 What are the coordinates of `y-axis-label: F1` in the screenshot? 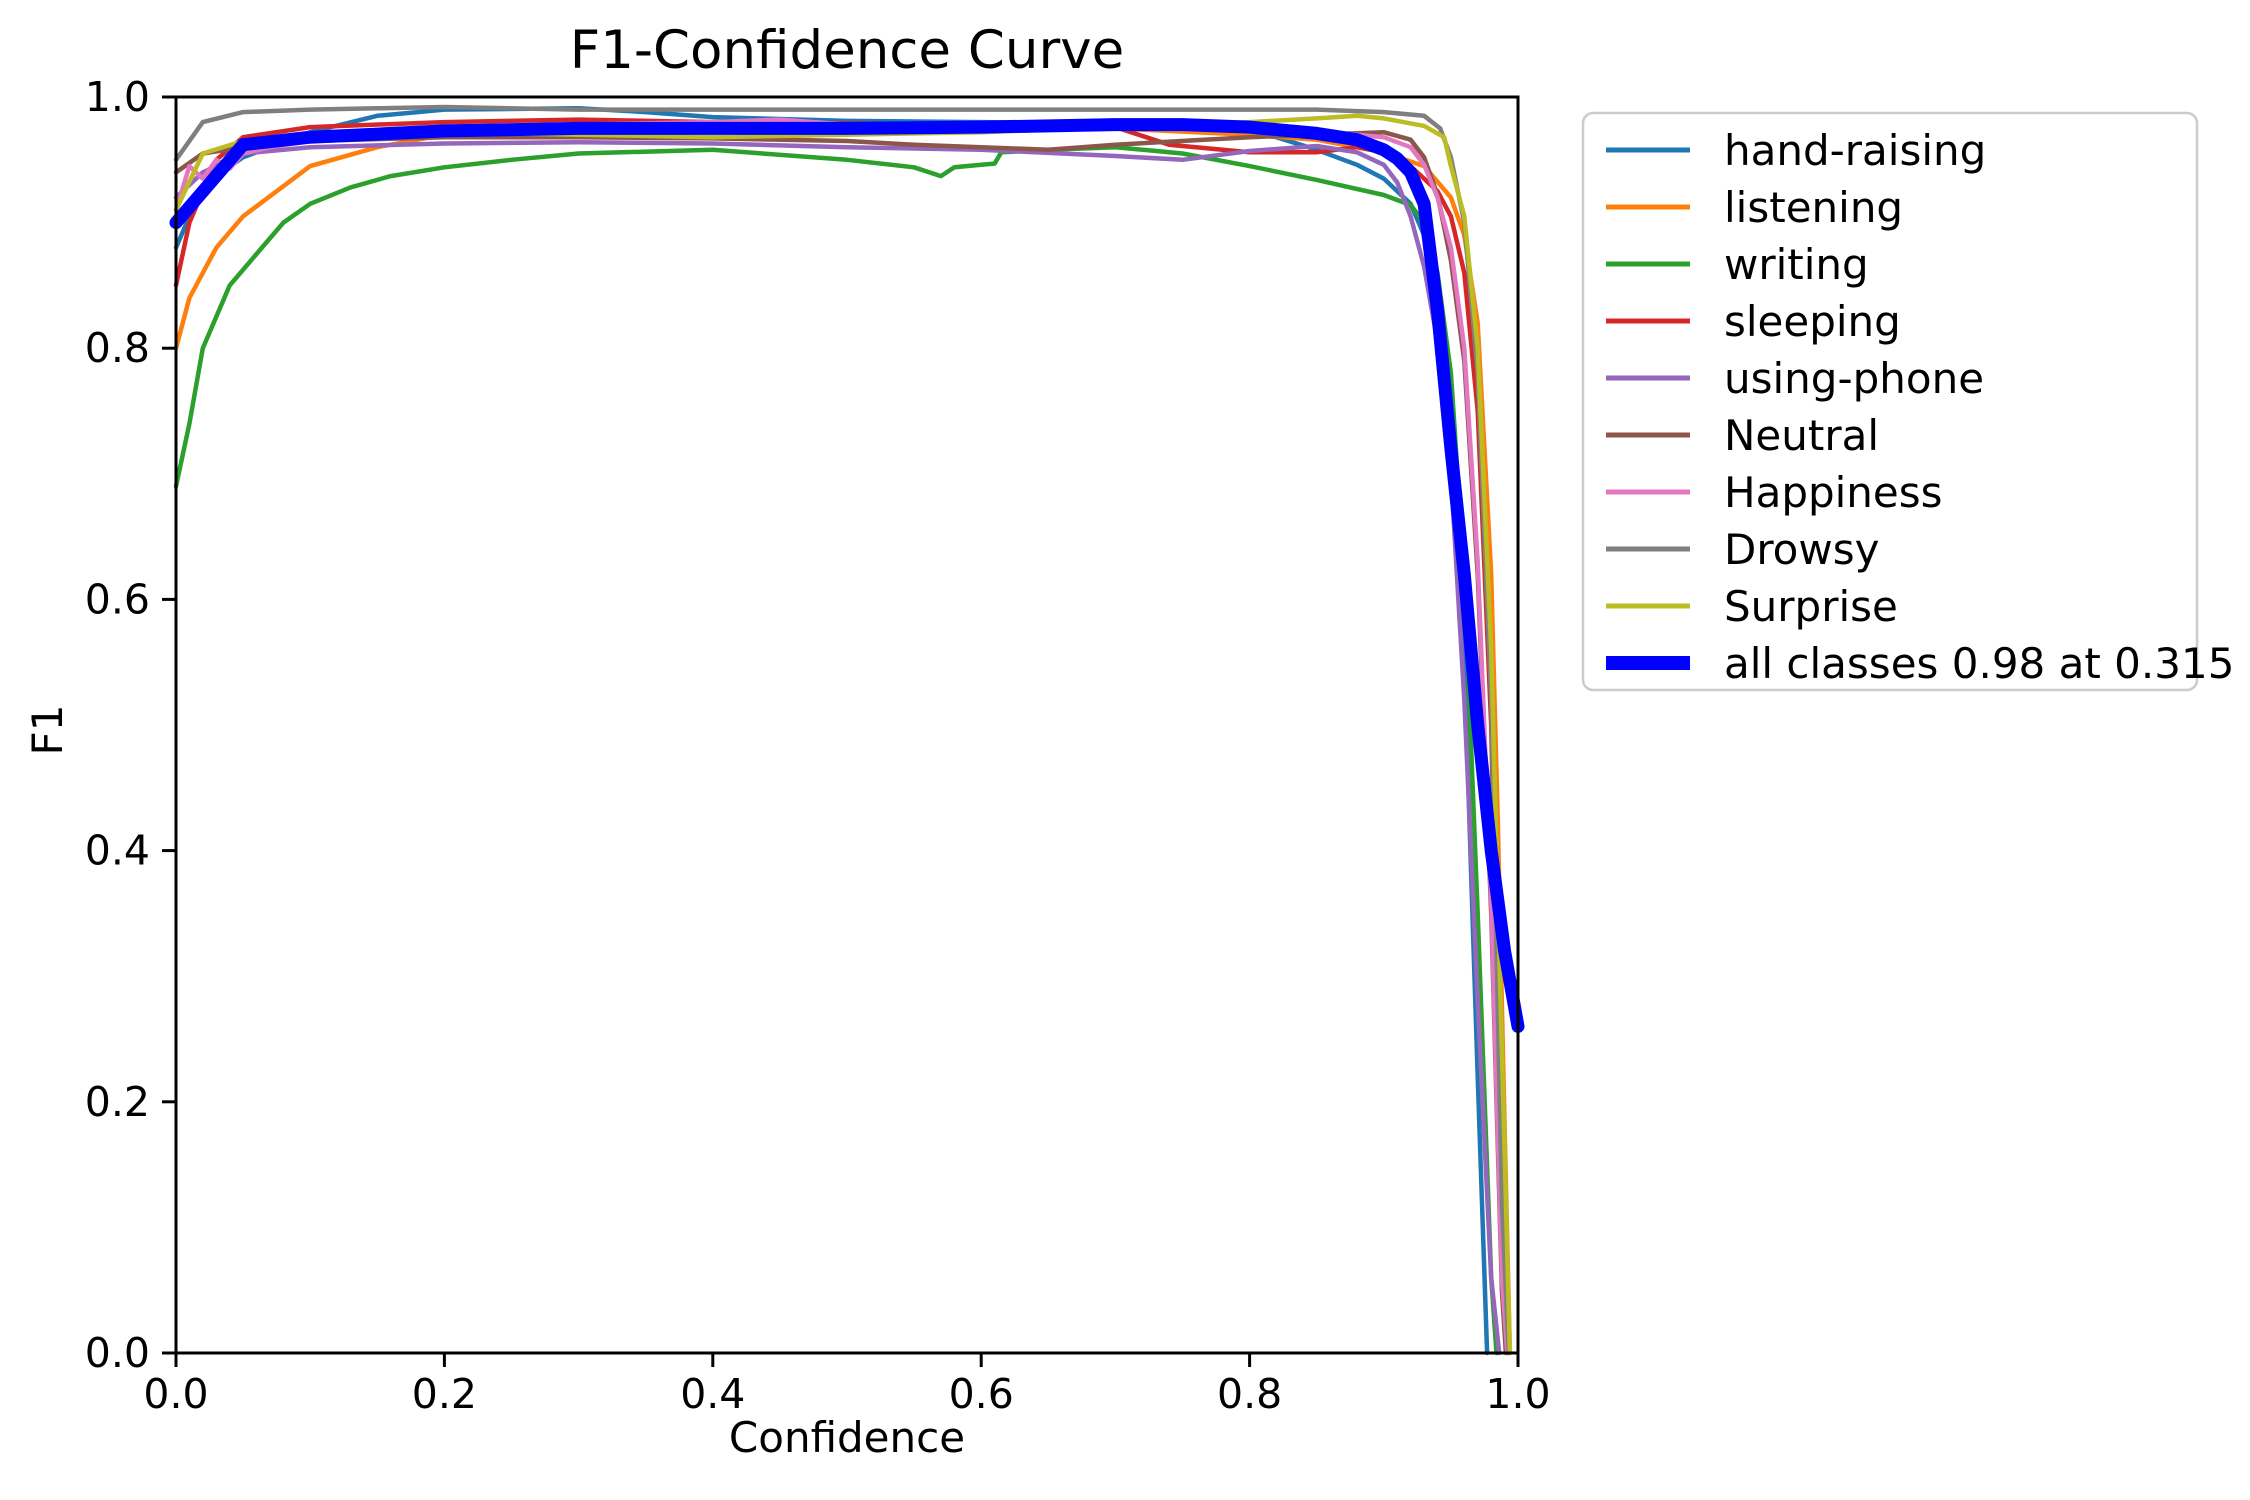 It's located at (47, 730).